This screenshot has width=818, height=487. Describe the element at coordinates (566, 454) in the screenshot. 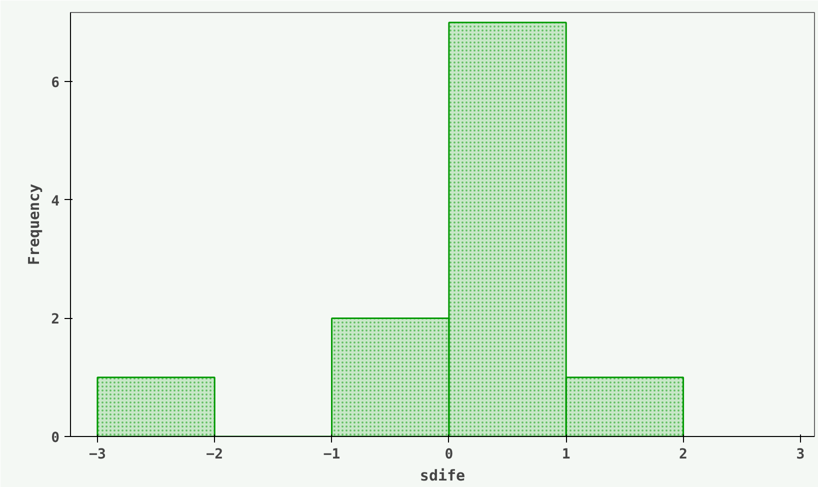

I see `x-tick-label: 1` at that location.